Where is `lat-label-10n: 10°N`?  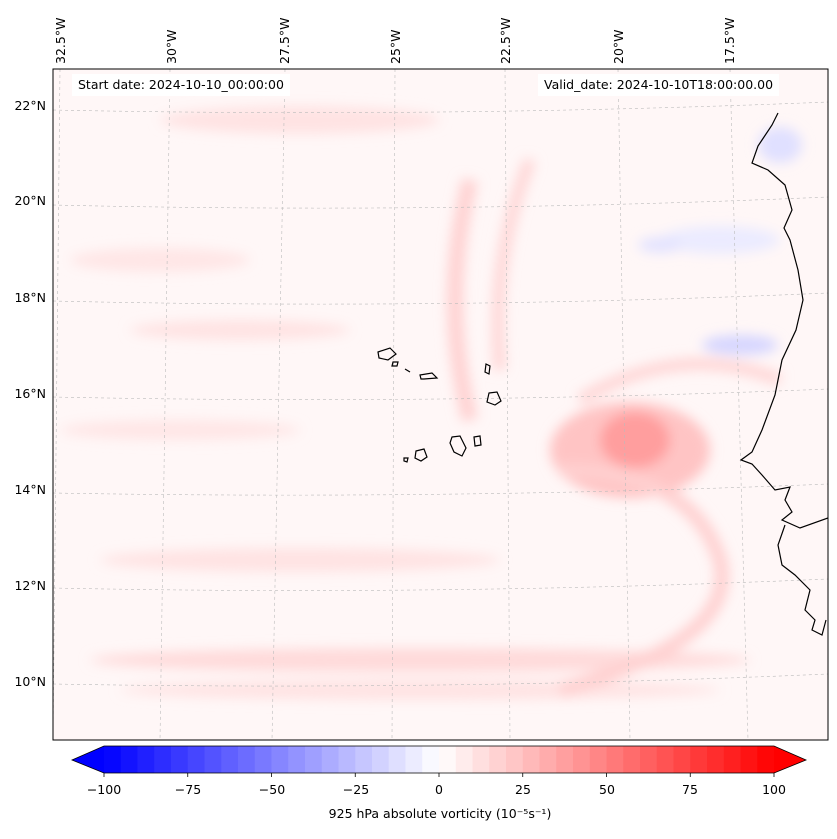
lat-label-10n: 10°N is located at coordinates (30, 681).